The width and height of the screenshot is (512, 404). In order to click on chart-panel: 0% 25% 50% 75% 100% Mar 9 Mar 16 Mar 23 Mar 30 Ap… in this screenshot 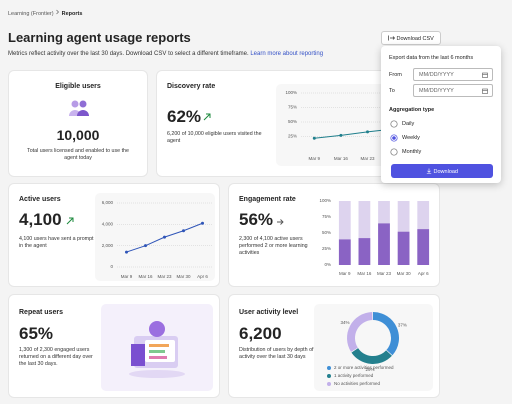, I will do `click(377, 237)`.